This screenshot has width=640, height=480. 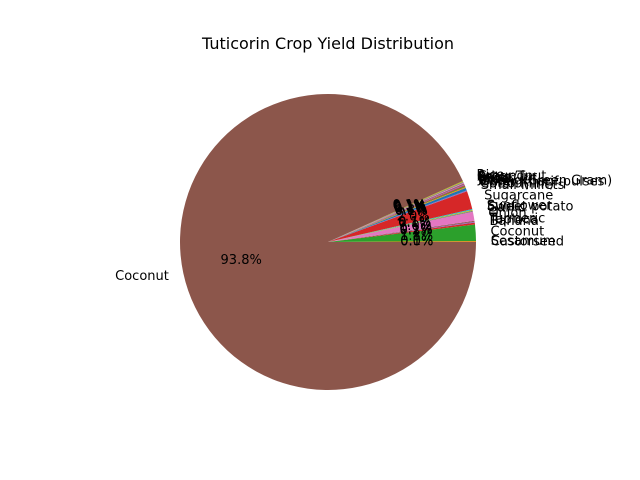 I want to click on slice-label: Sweet potato, so click(x=530, y=207).